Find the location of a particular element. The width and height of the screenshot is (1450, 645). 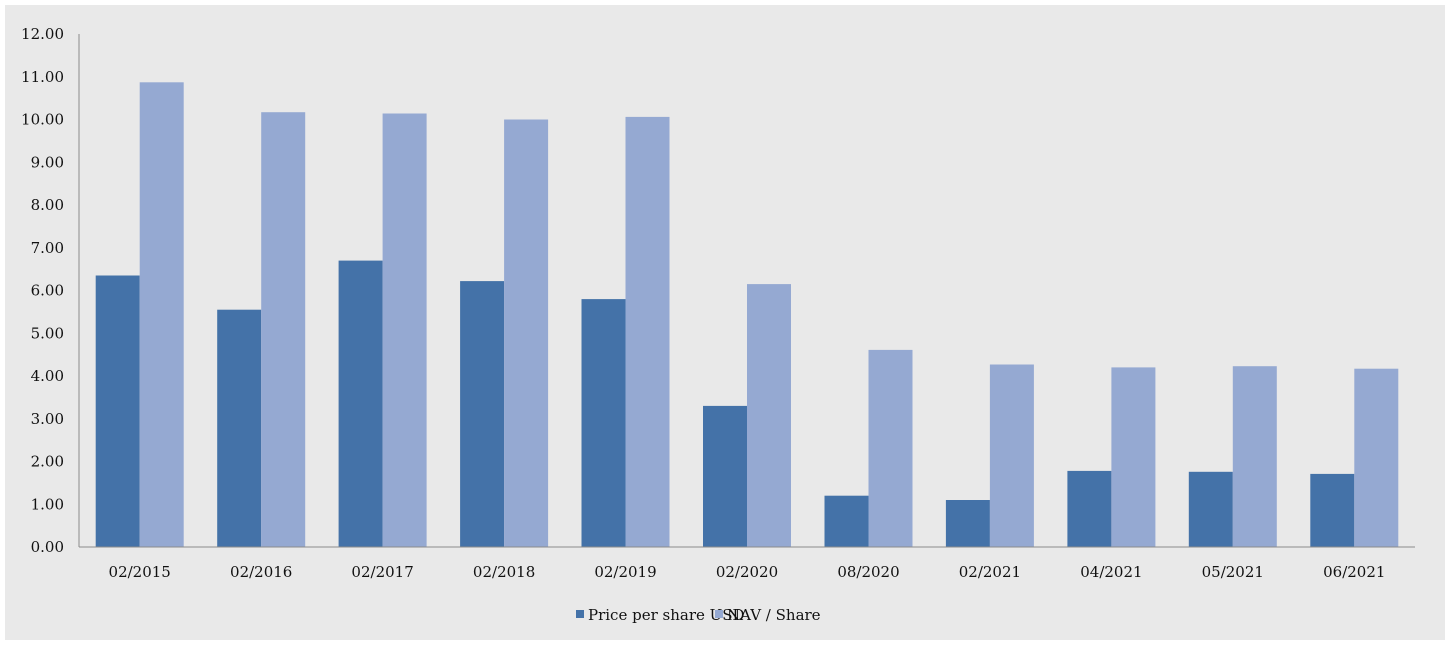

x-tick-label: 02/2020 is located at coordinates (747, 572).